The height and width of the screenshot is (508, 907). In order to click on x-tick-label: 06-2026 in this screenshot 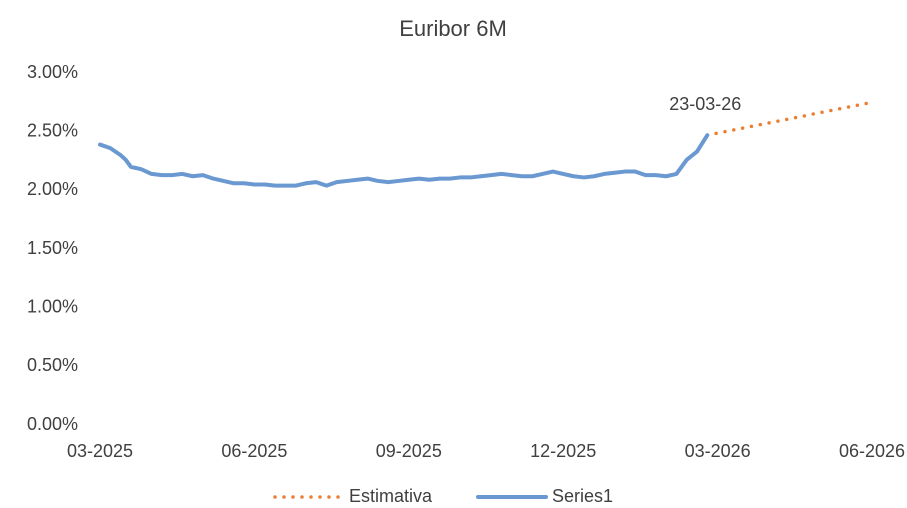, I will do `click(872, 451)`.